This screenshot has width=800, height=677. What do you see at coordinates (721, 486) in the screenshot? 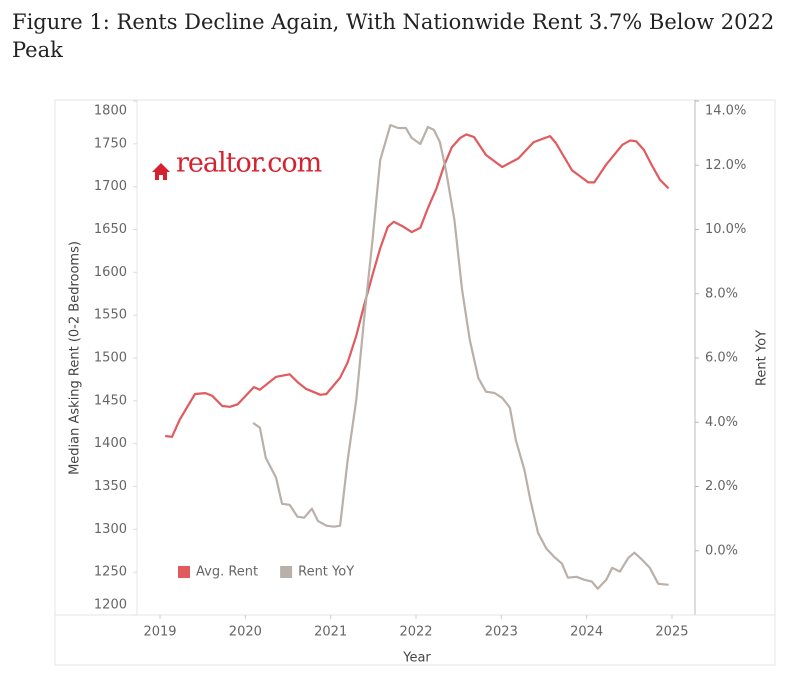
I see `y2-tick-label: 2.0%` at bounding box center [721, 486].